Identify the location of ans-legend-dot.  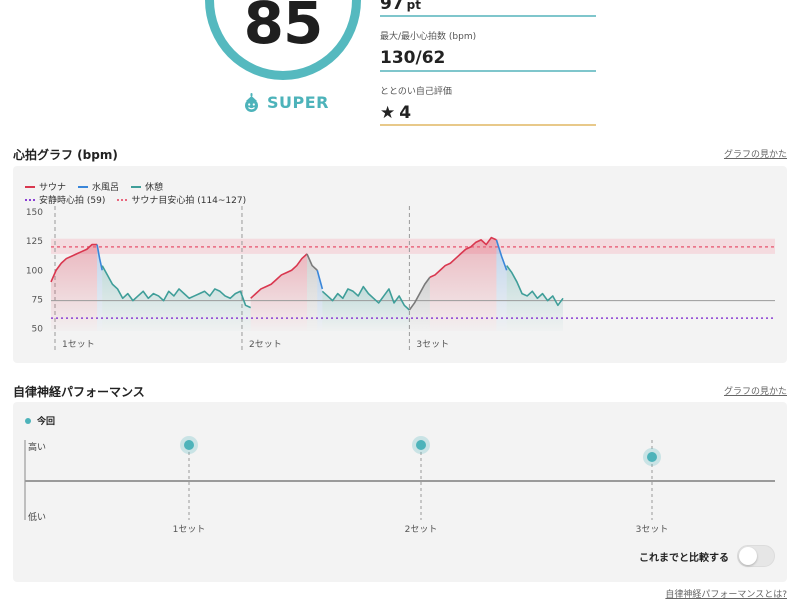
(28, 420).